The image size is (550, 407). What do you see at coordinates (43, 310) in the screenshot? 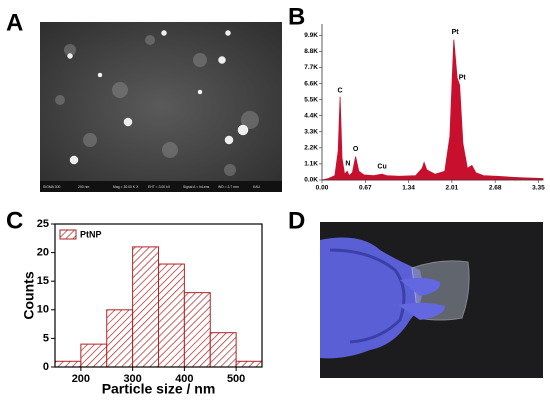
I see `y-tick-label: 10` at bounding box center [43, 310].